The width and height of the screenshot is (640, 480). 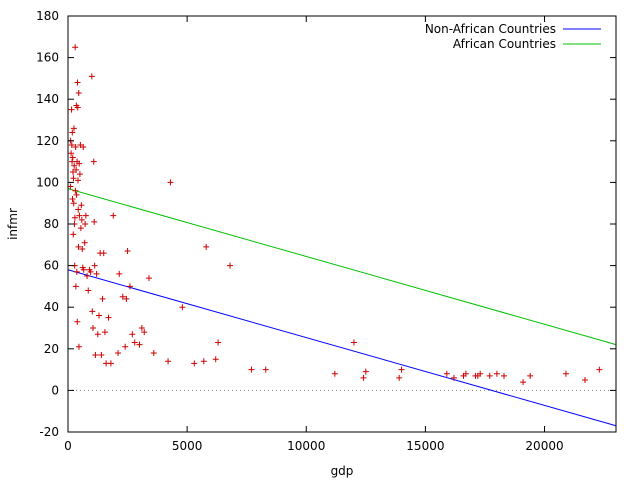 I want to click on x-tick-label: 20000, so click(x=544, y=446).